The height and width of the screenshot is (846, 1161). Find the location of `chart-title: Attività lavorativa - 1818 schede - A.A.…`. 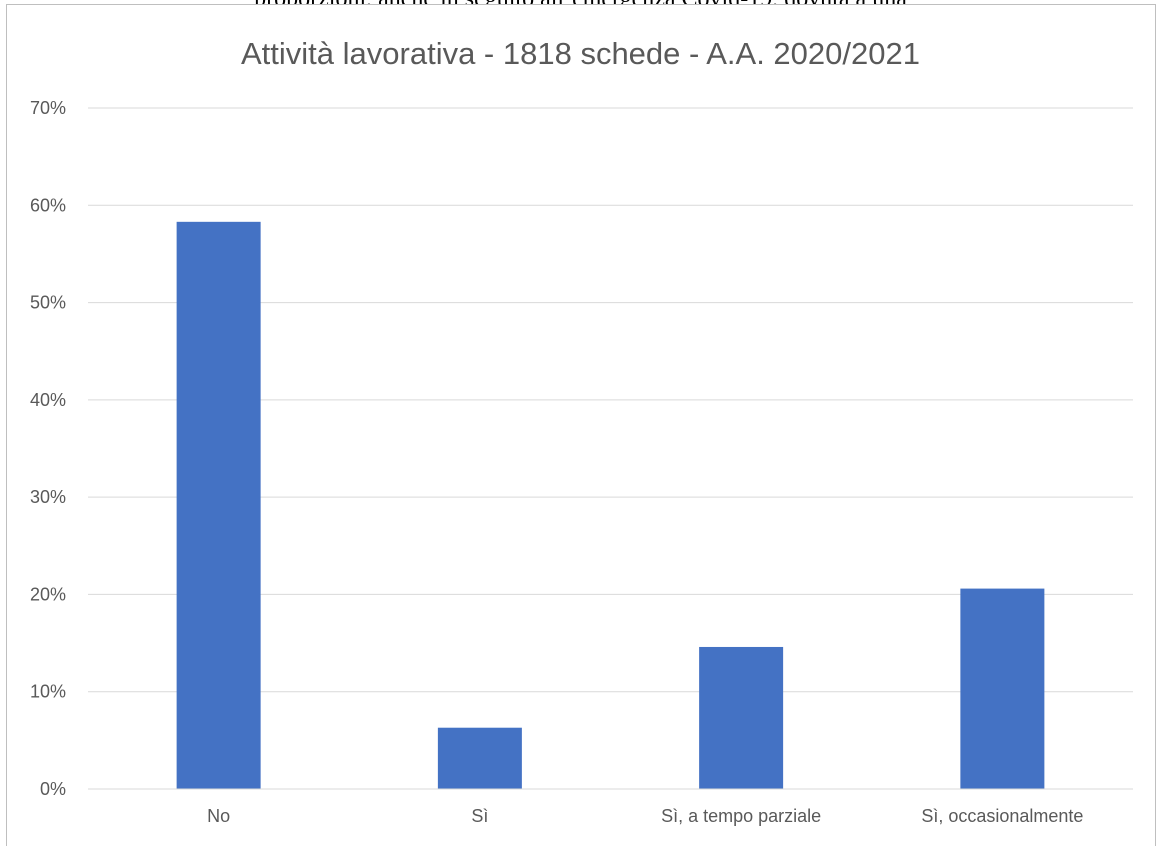

chart-title: Attività lavorativa - 1818 schede - A.A.… is located at coordinates (580, 53).